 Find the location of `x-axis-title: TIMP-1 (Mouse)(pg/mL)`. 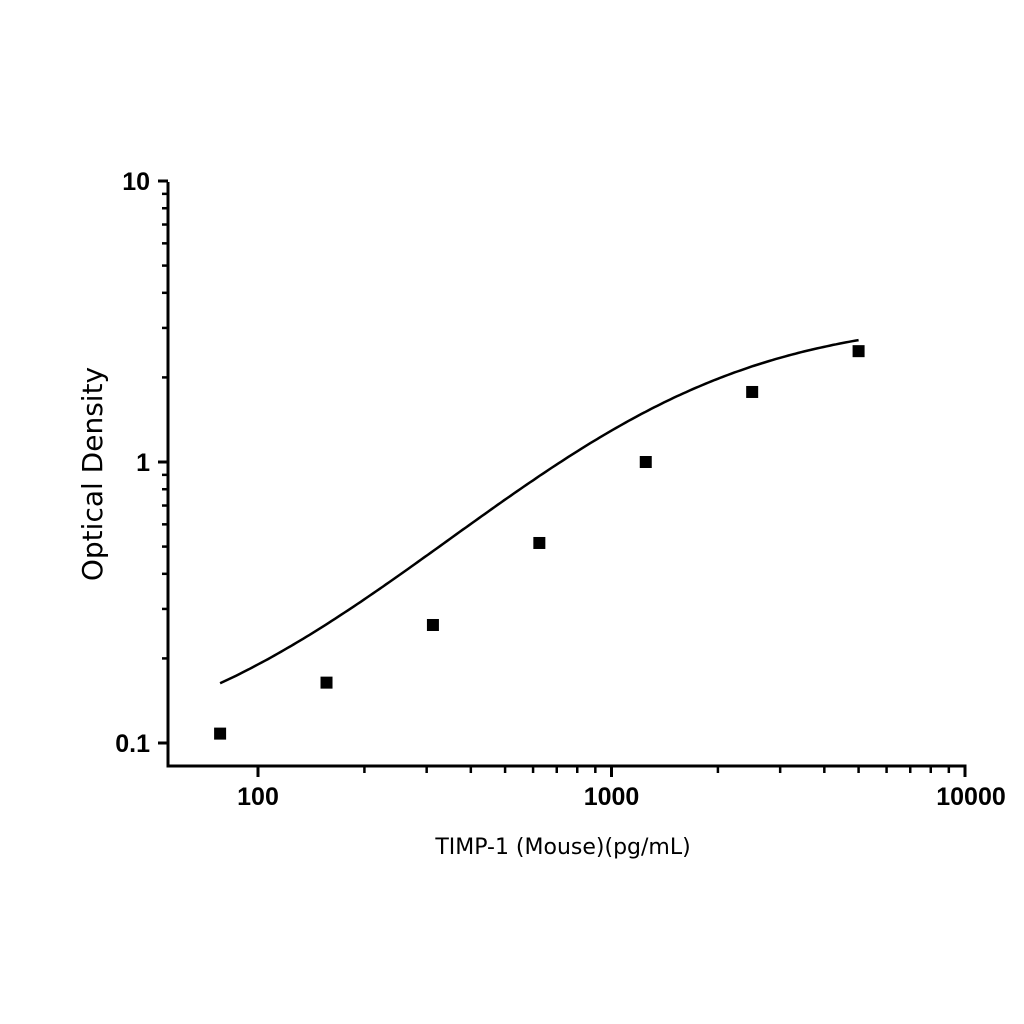

x-axis-title: TIMP-1 (Mouse)(pg/mL) is located at coordinates (562, 847).